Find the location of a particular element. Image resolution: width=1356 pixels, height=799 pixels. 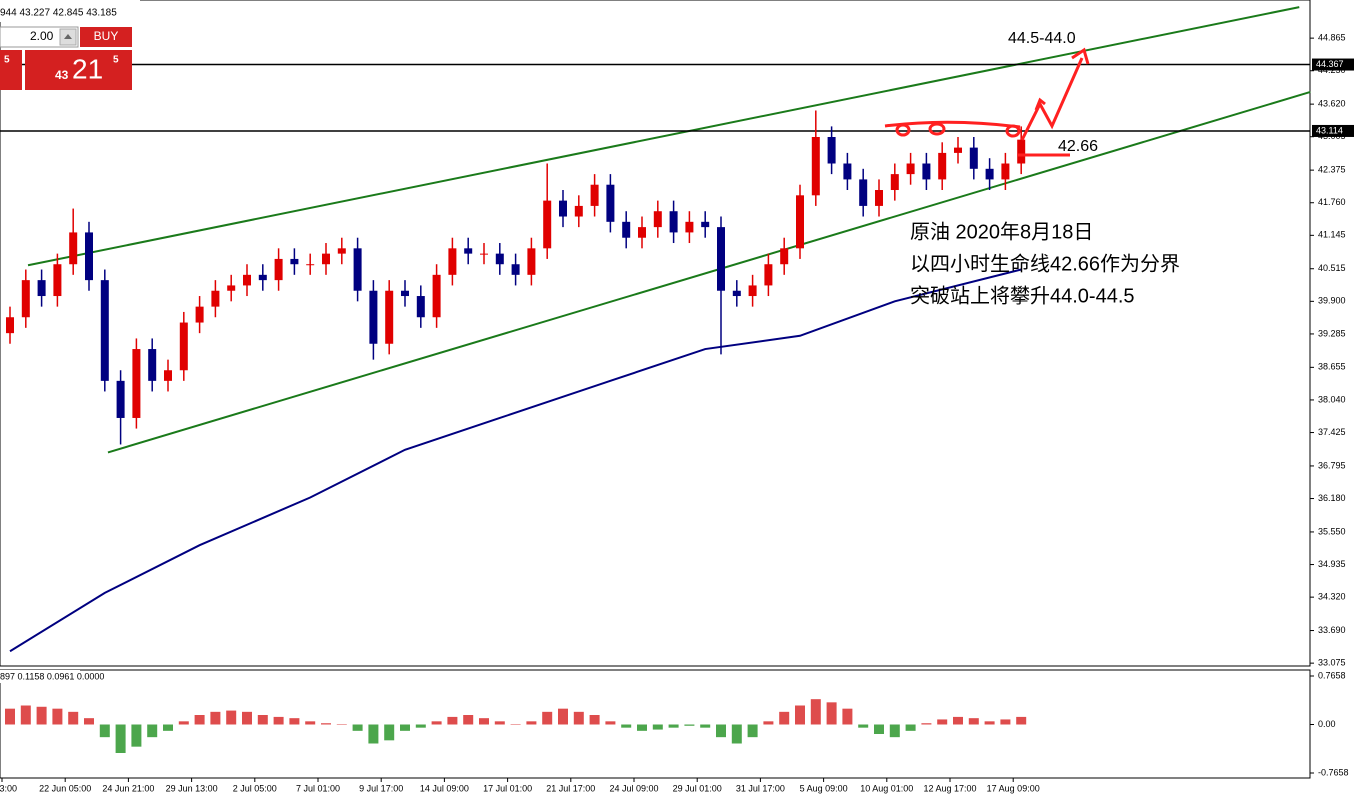

buy-price-box is located at coordinates (78, 70).